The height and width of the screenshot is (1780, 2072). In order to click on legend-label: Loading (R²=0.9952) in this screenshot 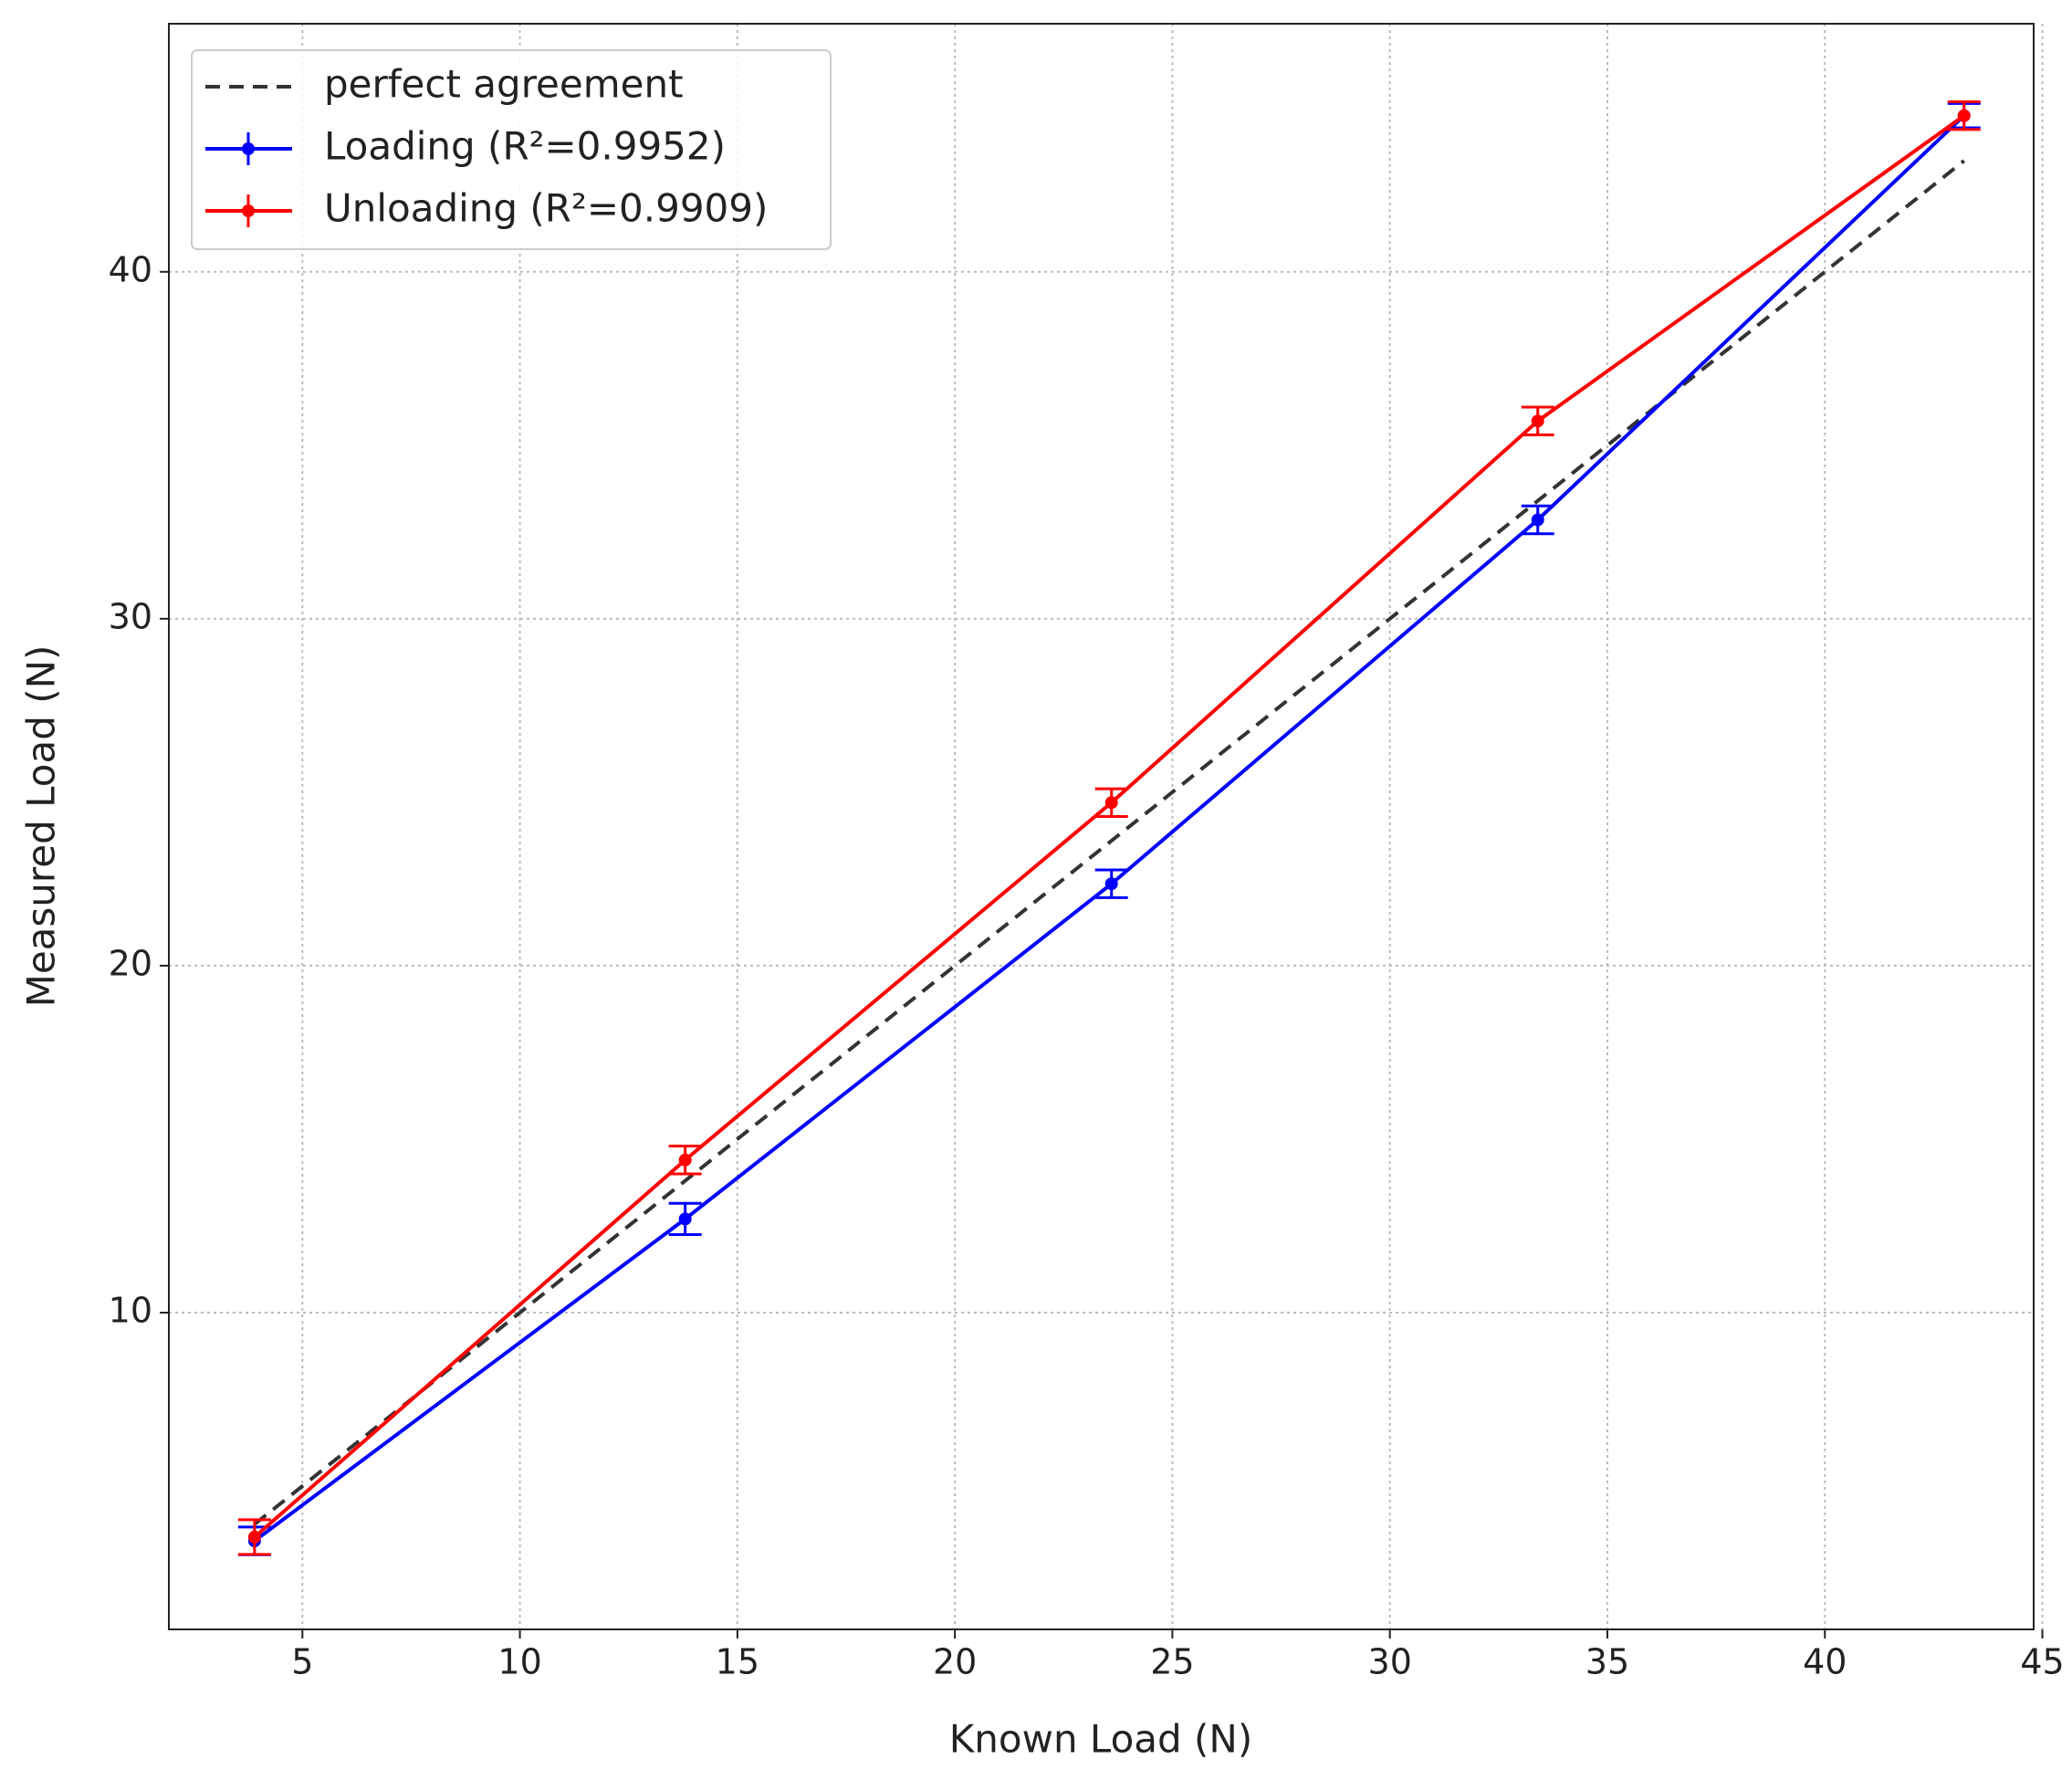, I will do `click(525, 146)`.